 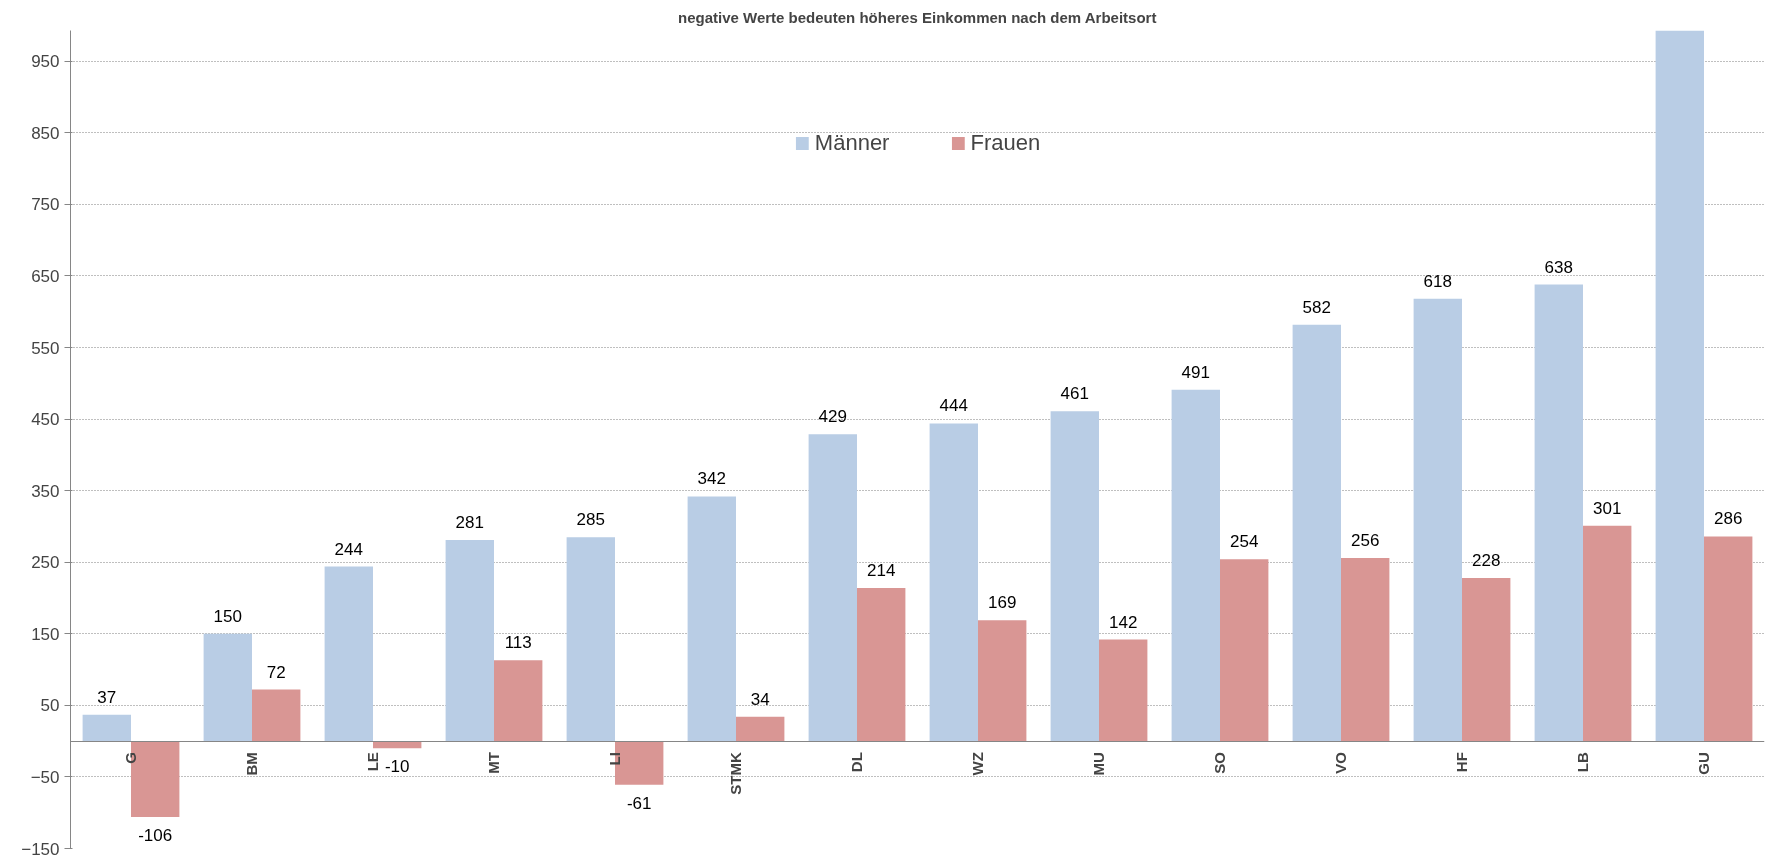 What do you see at coordinates (881, 570) in the screenshot?
I see `data-label: 214` at bounding box center [881, 570].